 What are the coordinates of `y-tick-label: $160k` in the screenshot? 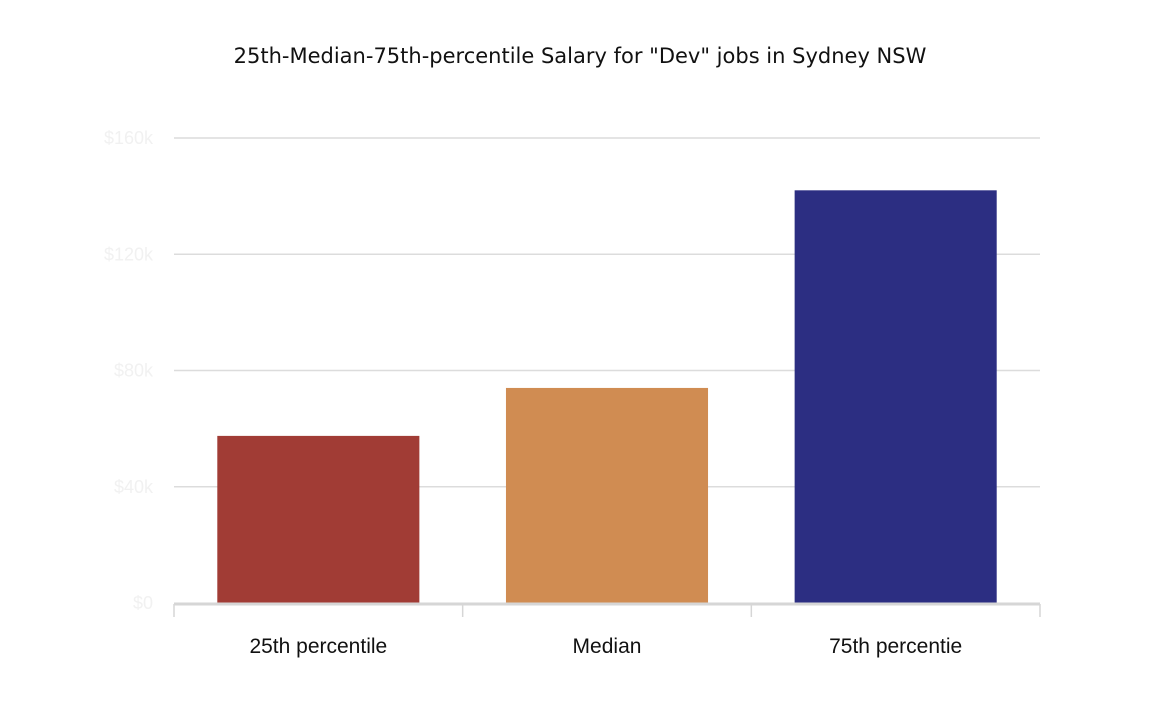 It's located at (129, 138).